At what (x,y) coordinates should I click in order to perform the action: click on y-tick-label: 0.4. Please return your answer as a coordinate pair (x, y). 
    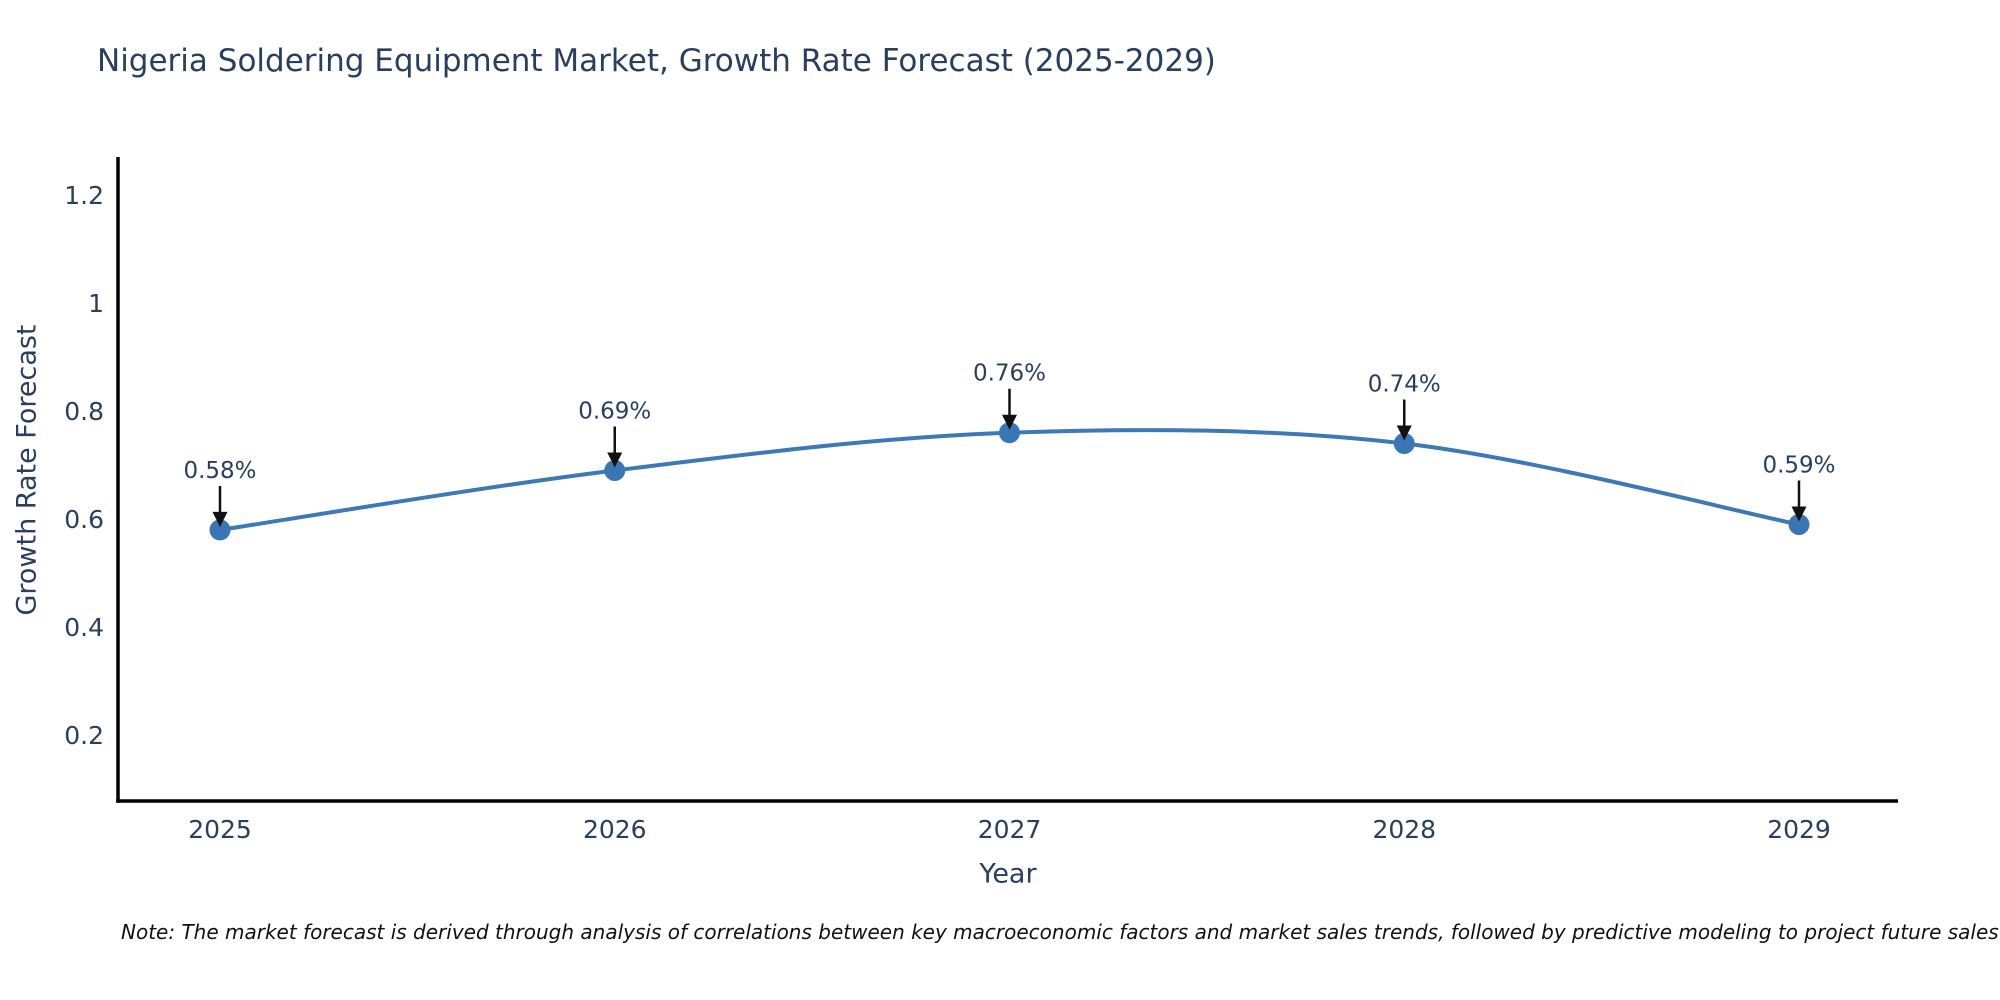
    Looking at the image, I should click on (84, 627).